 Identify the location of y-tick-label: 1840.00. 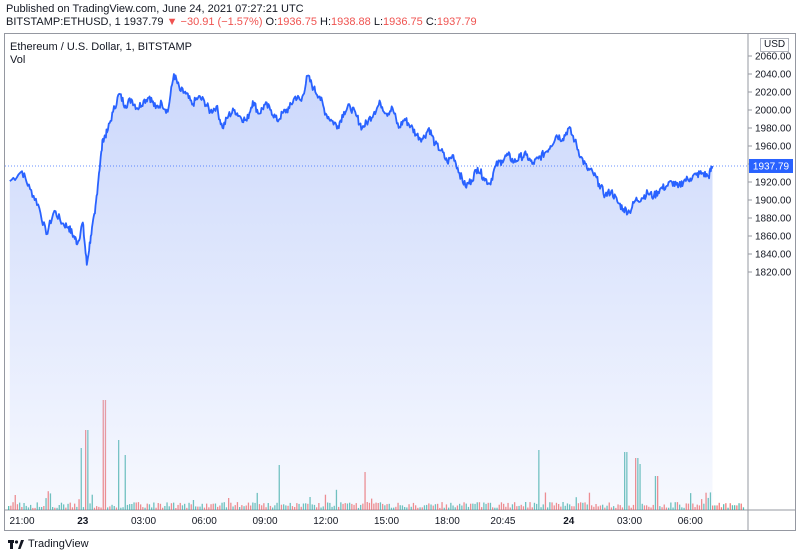
(773, 255).